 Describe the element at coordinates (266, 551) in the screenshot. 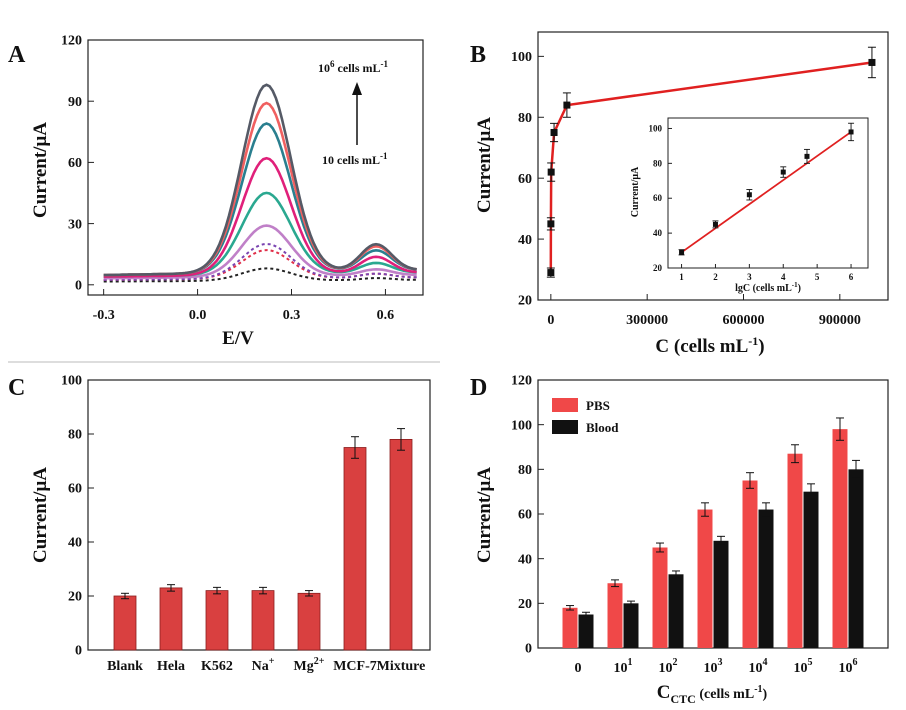

I see `panel-c-bars: Blank Hela K562 Na+ Mg2+ MCF-7 Mixture` at that location.